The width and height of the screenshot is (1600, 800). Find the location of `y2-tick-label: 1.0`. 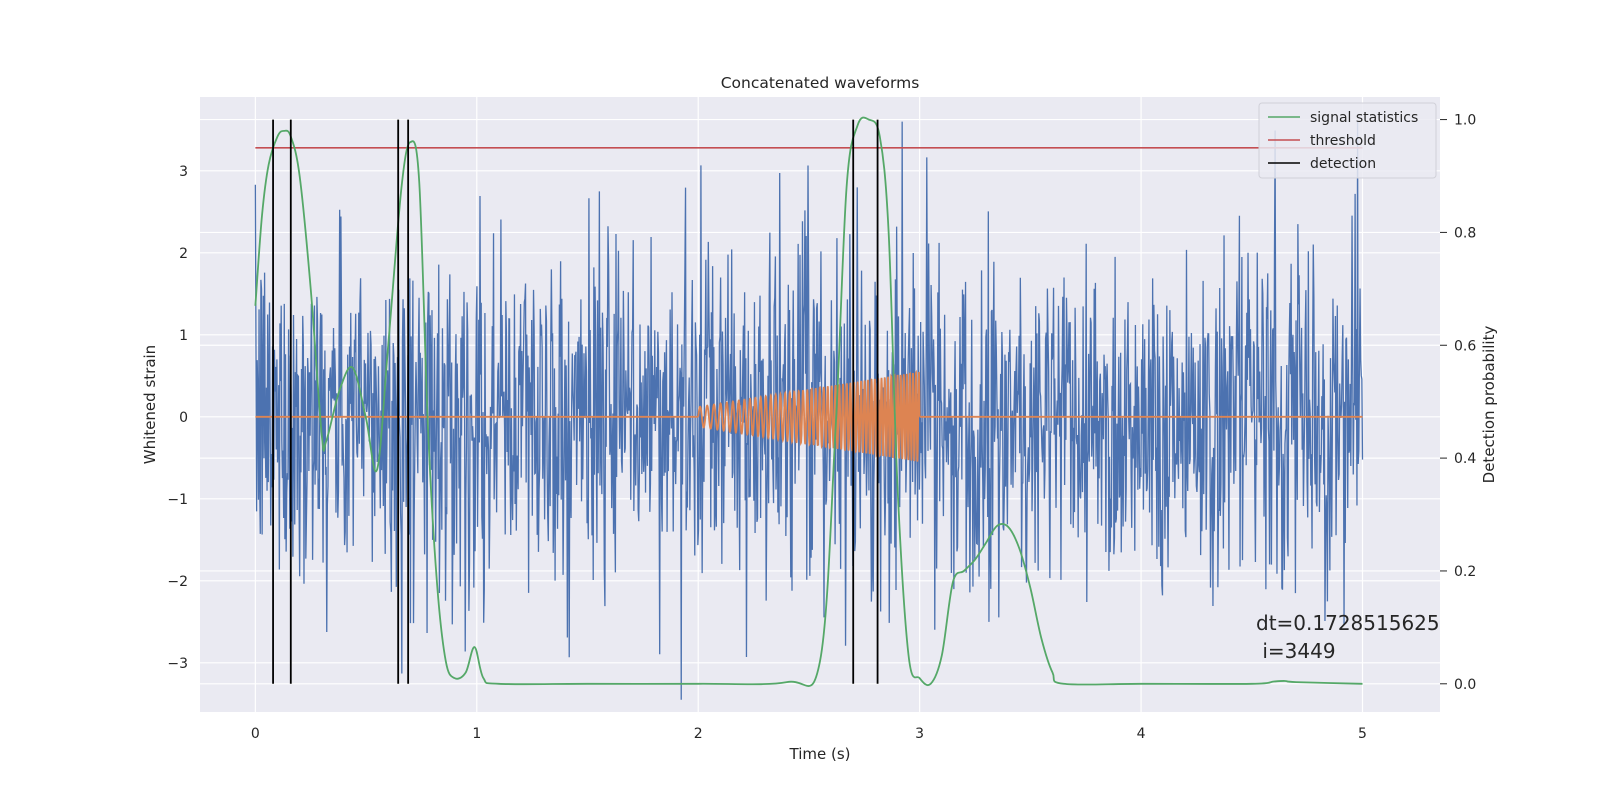

y2-tick-label: 1.0 is located at coordinates (1465, 121).